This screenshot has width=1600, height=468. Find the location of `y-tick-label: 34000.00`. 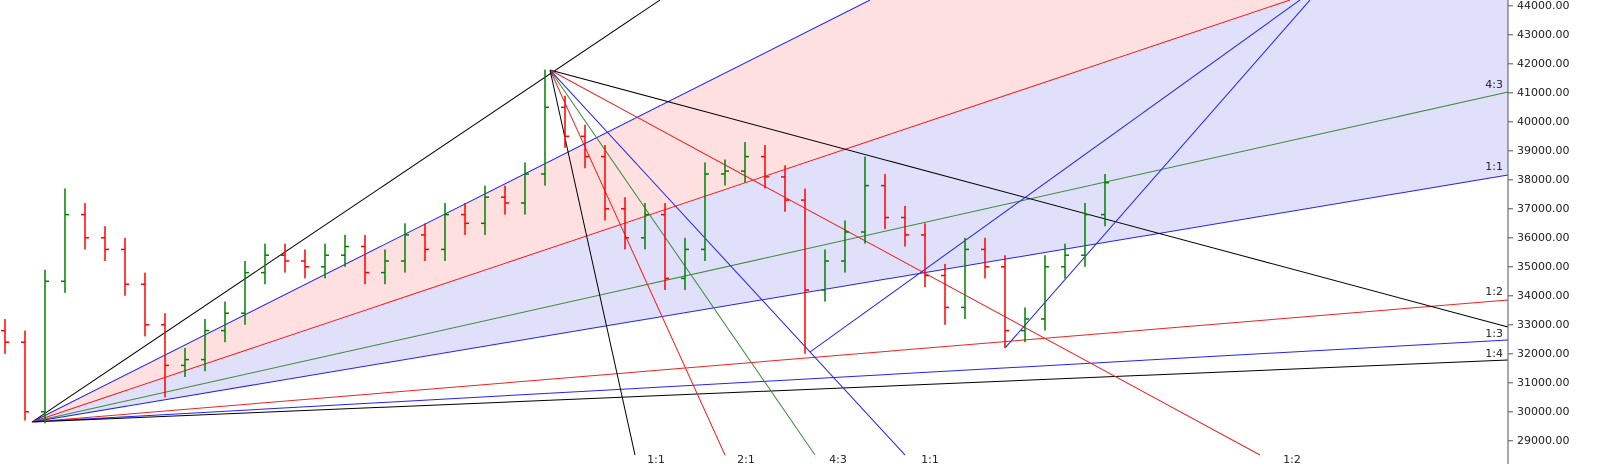

y-tick-label: 34000.00 is located at coordinates (1543, 295).